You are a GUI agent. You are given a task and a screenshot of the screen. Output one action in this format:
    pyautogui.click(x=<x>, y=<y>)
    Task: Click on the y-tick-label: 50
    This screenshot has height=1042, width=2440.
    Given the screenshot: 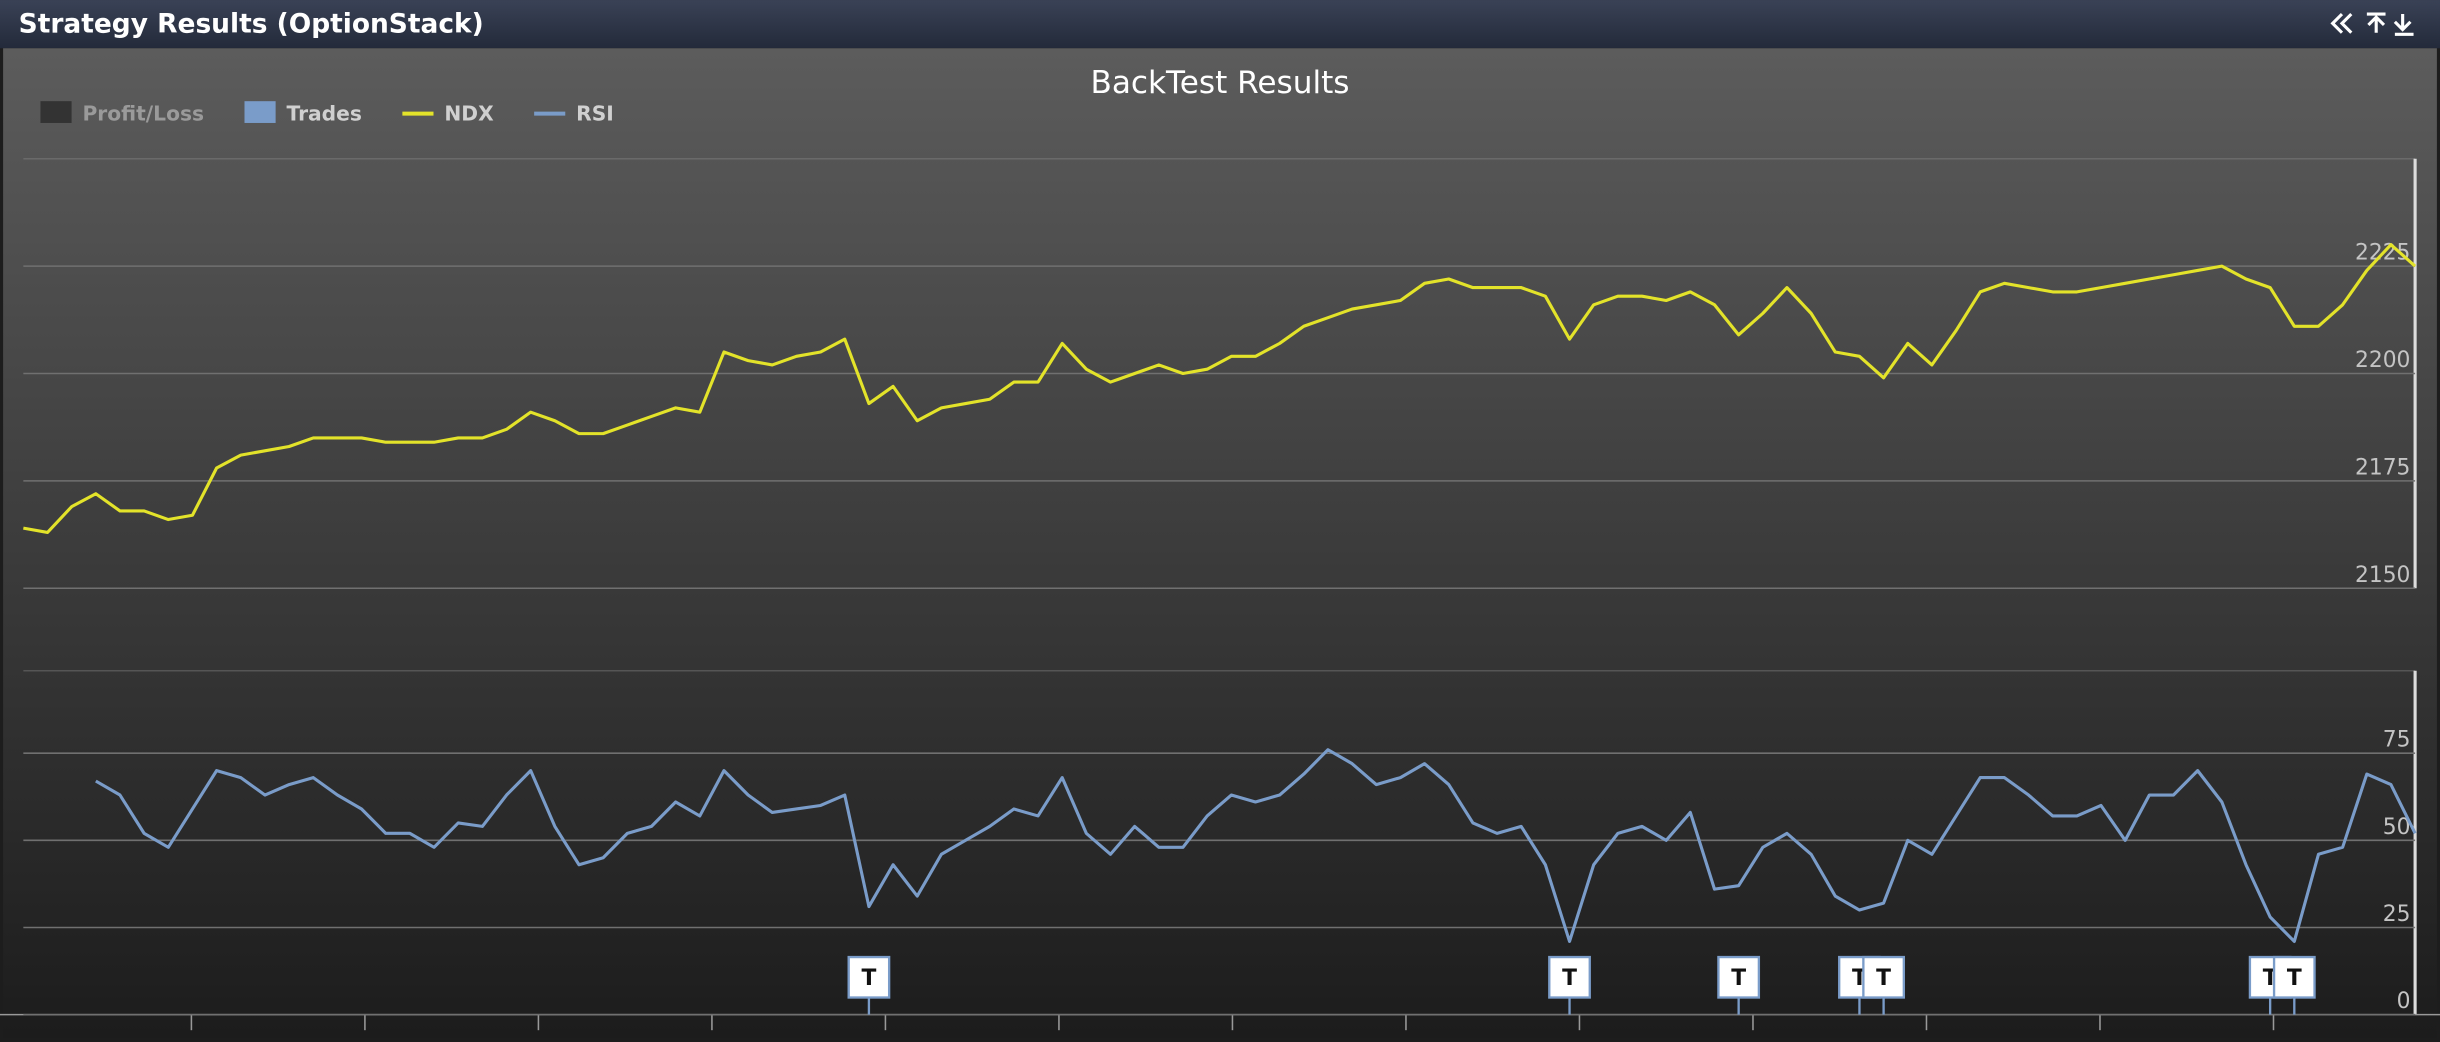 What is the action you would take?
    pyautogui.click(x=2397, y=827)
    